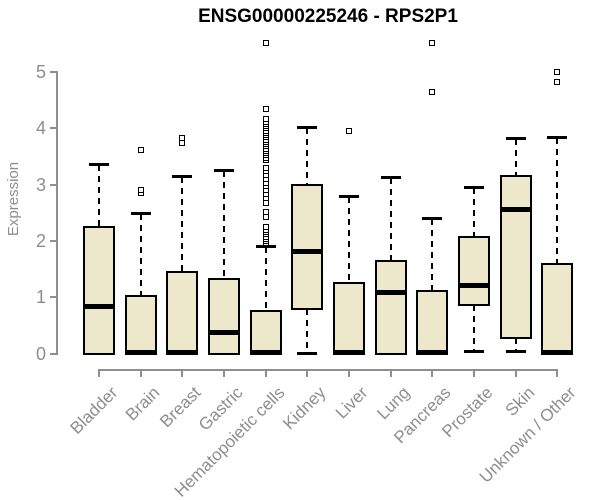 The height and width of the screenshot is (500, 600). Describe the element at coordinates (40, 297) in the screenshot. I see `y-tick-label: 1` at that location.